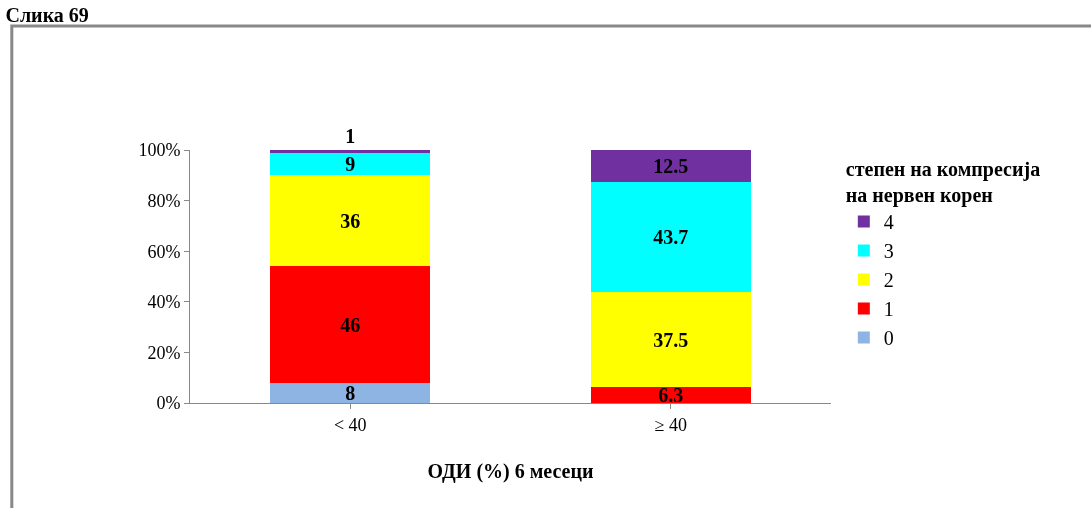 The image size is (1091, 508). What do you see at coordinates (47, 14) in the screenshot?
I see `chart-title: Слика 69` at bounding box center [47, 14].